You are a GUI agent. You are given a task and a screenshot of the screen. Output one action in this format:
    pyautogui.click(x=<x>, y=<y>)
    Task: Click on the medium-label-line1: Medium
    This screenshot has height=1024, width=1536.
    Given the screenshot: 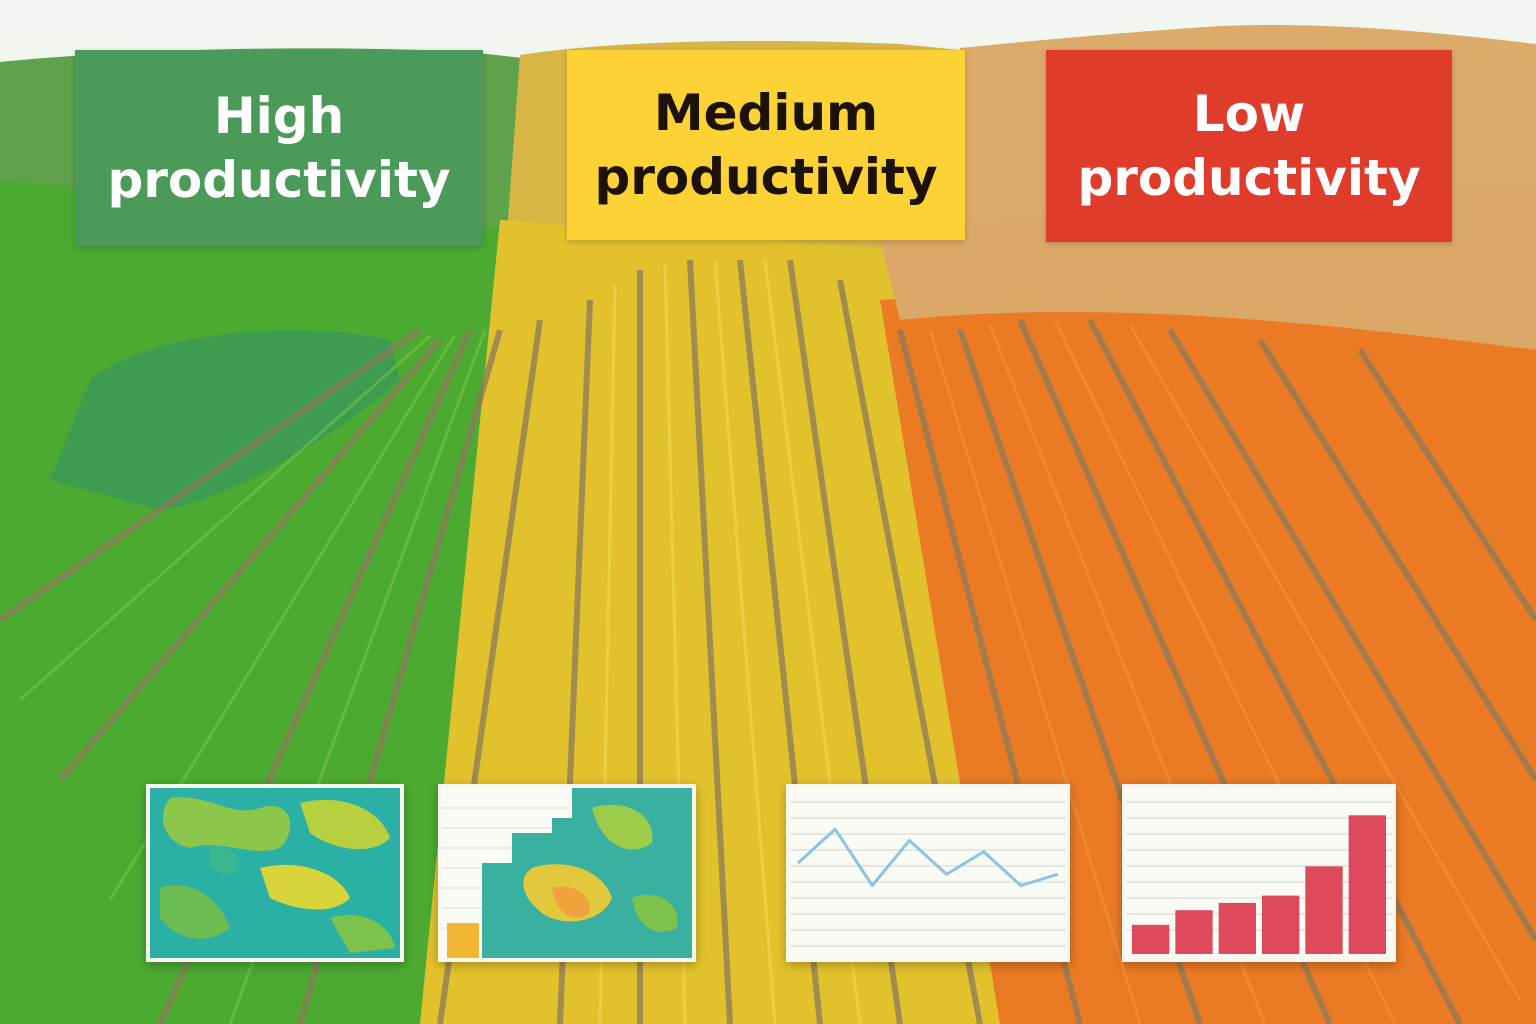 What is the action you would take?
    pyautogui.click(x=766, y=113)
    